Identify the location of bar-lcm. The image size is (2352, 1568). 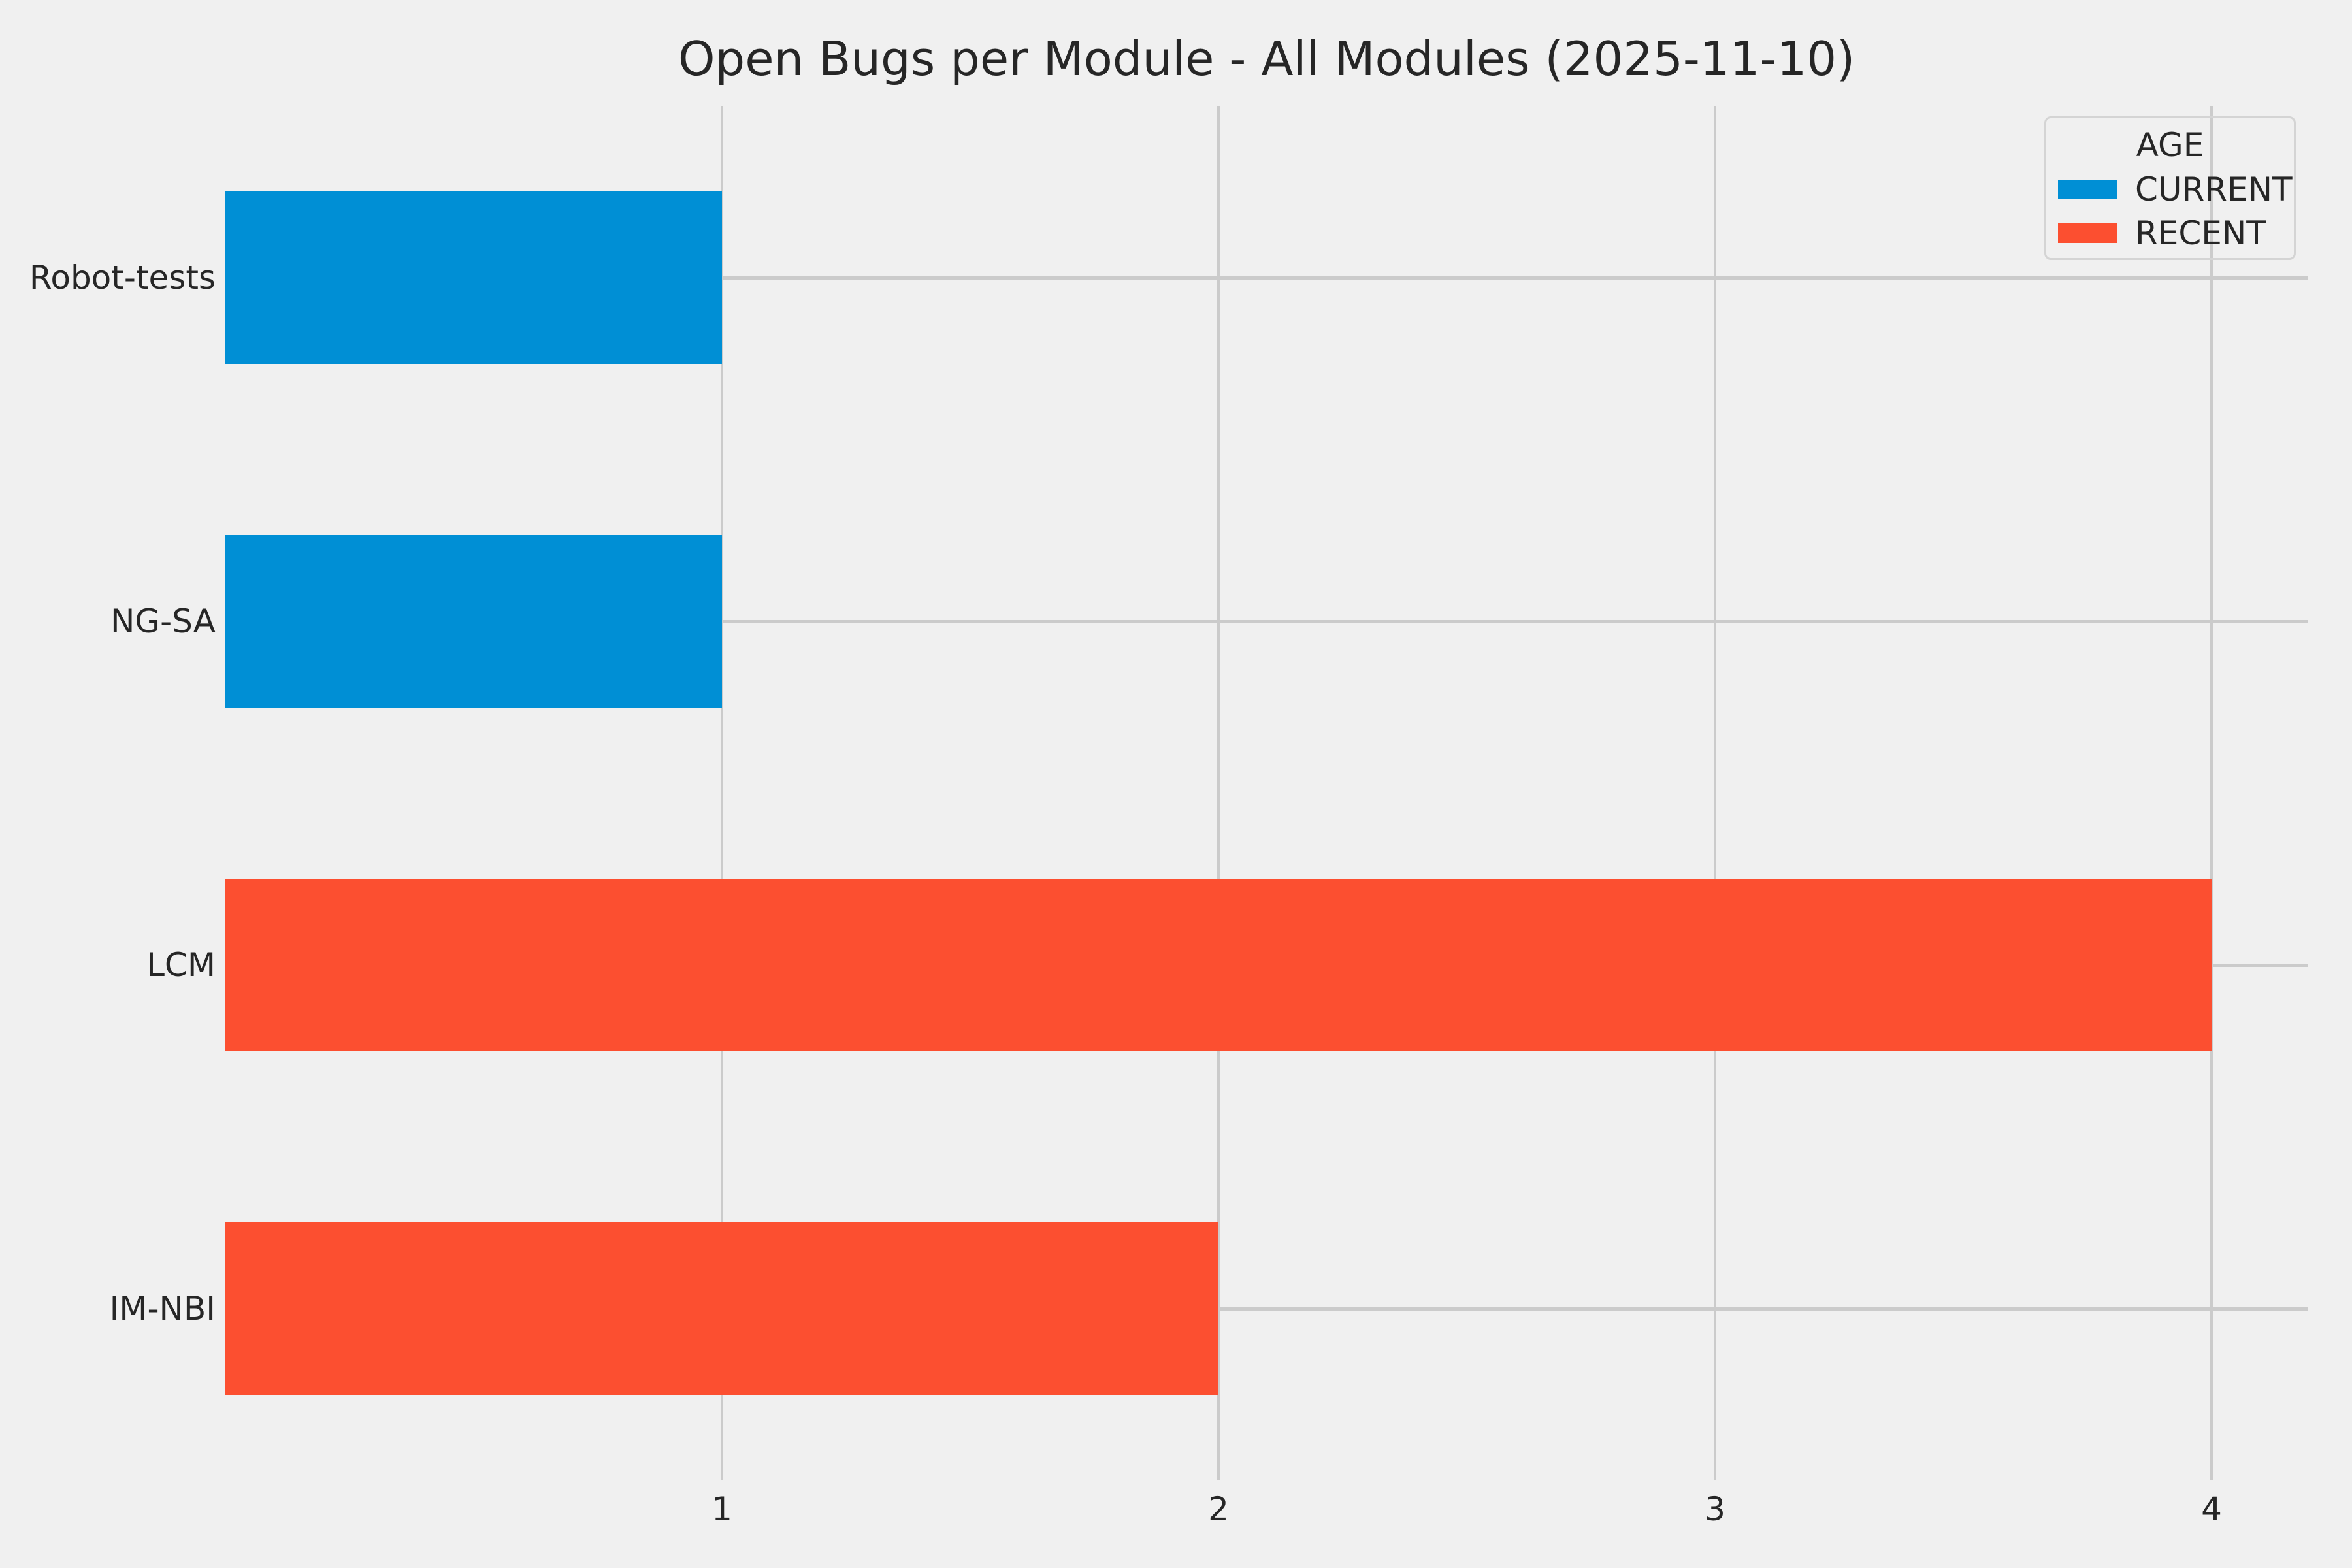
(1218, 965).